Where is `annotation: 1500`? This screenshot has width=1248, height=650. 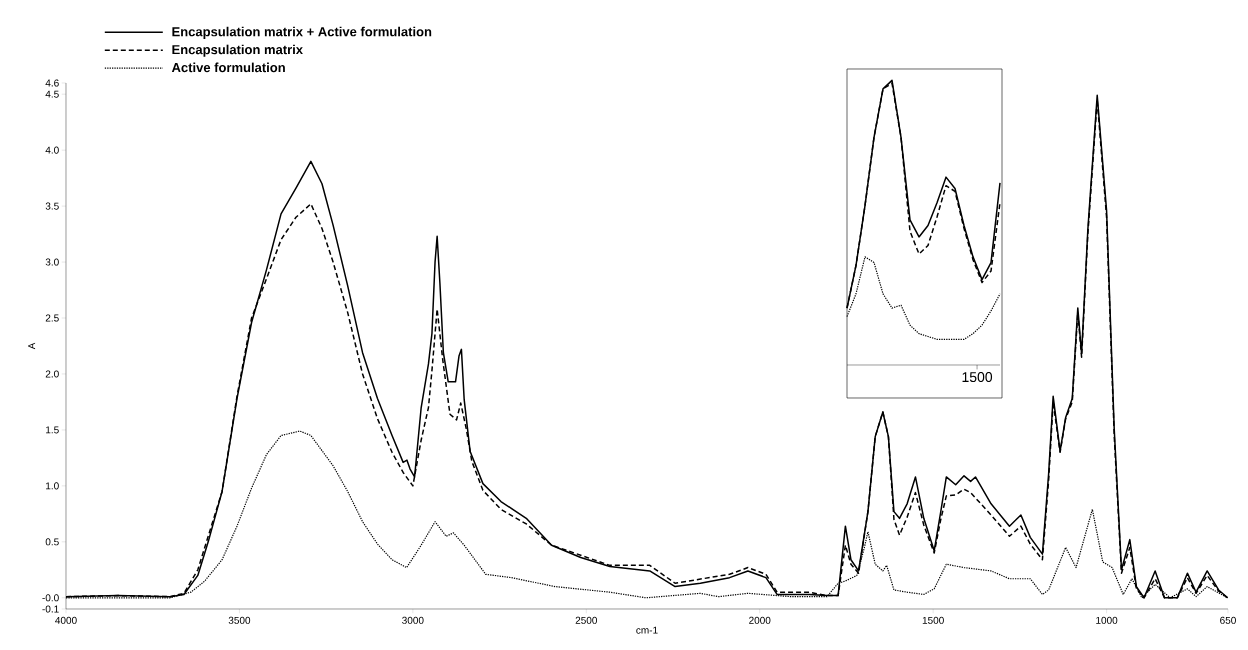
annotation: 1500 is located at coordinates (977, 377).